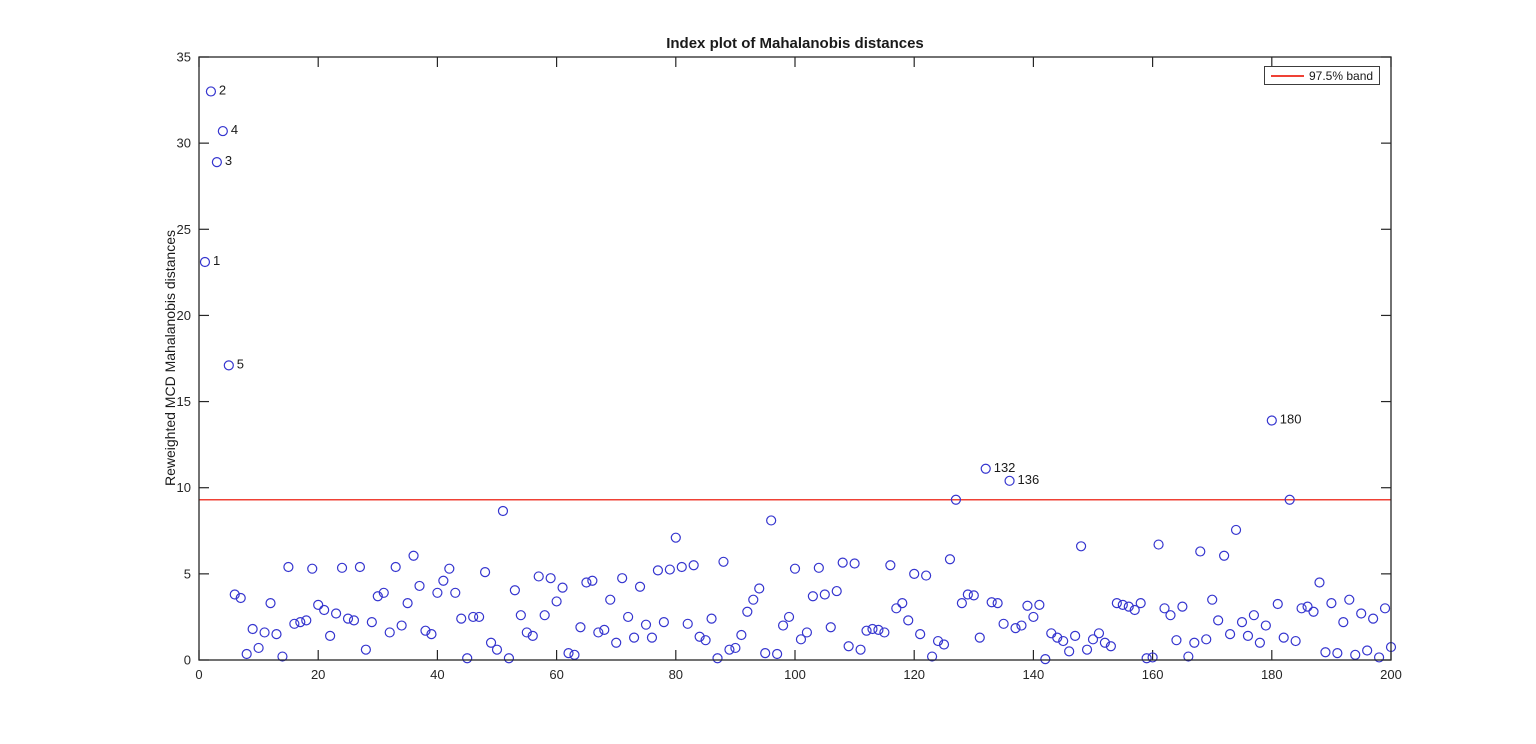 The width and height of the screenshot is (1536, 744). What do you see at coordinates (795, 674) in the screenshot?
I see `x-tick-label: 100` at bounding box center [795, 674].